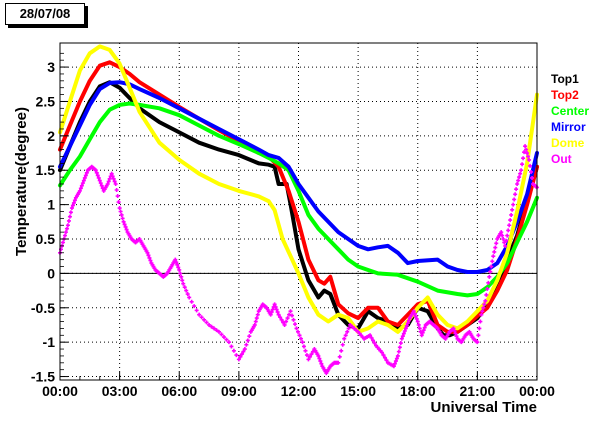 The height and width of the screenshot is (422, 596). Describe the element at coordinates (51, 205) in the screenshot. I see `y-tick-label: 1` at that location.